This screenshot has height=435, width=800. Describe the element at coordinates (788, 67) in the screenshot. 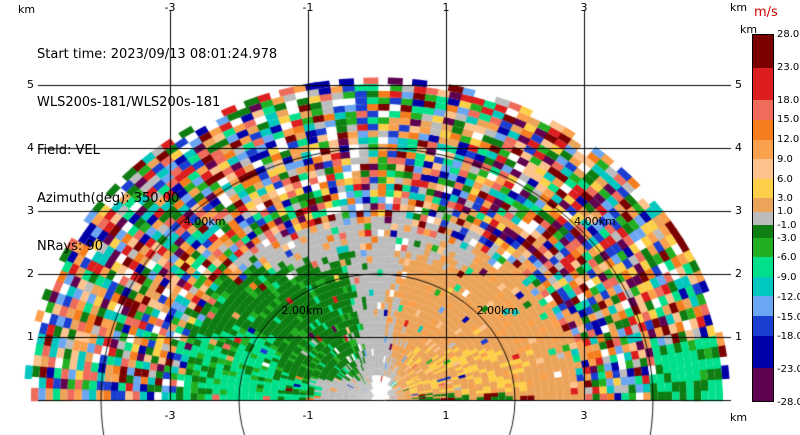

I see `colorbar-tick-label: 23.0` at that location.